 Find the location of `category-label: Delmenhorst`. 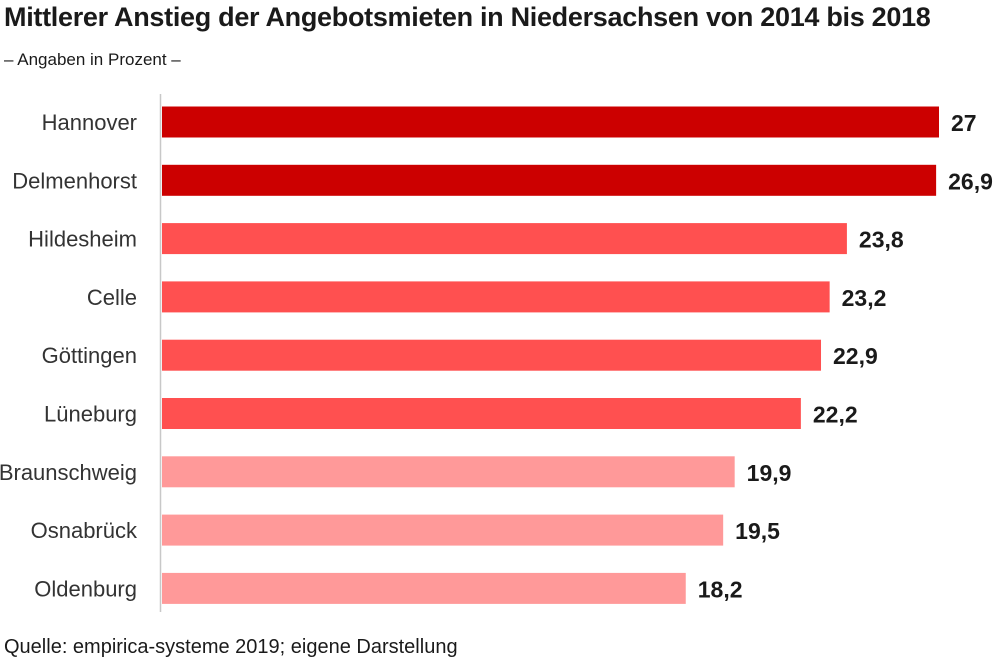

category-label: Delmenhorst is located at coordinates (74, 180).